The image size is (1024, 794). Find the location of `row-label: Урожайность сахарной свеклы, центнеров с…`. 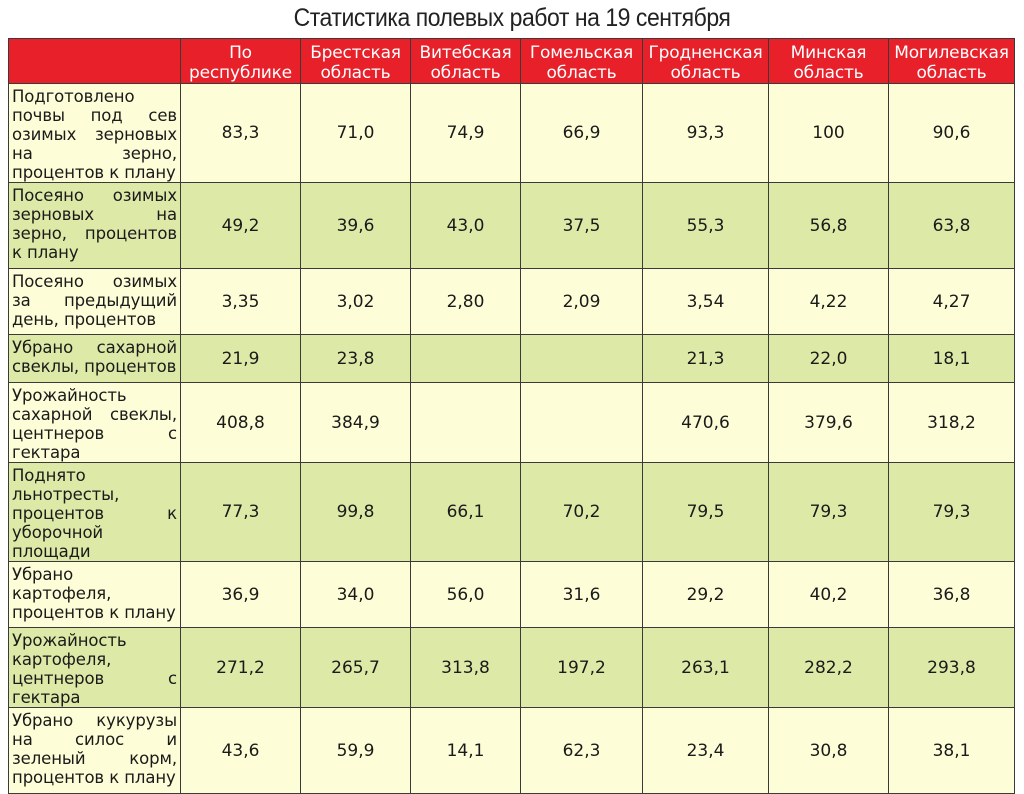

row-label: Урожайность сахарной свеклы, центнеров с… is located at coordinates (94, 422).